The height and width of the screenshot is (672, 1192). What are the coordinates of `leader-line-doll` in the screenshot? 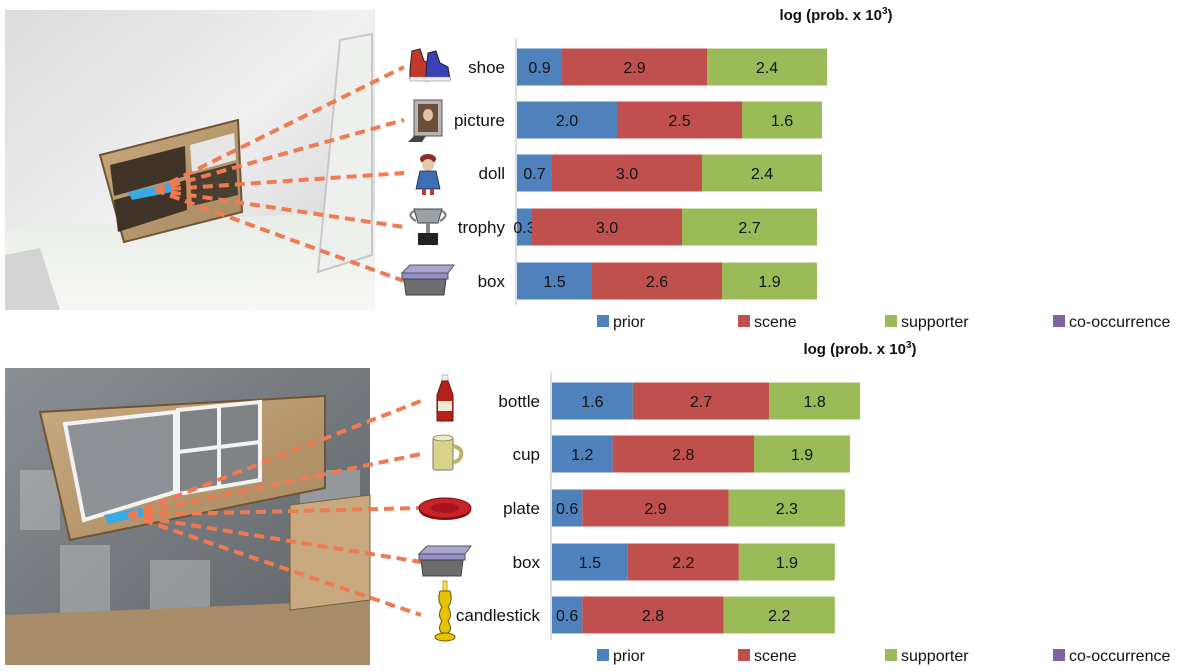 It's located at (279, 181).